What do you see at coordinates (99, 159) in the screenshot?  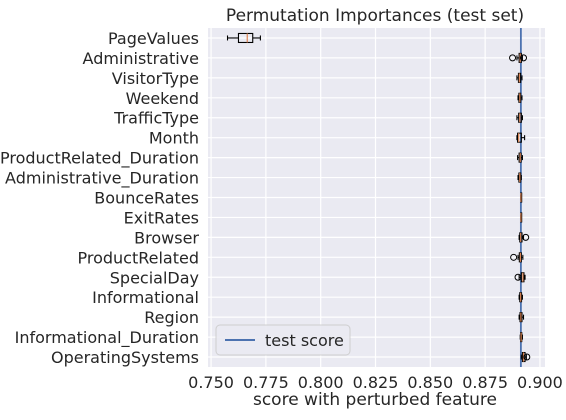 I see `y-tick-label: ProductRelated_Duration` at bounding box center [99, 159].